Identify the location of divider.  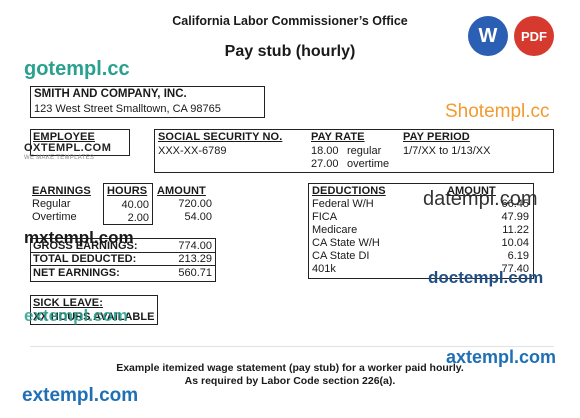
(292, 346).